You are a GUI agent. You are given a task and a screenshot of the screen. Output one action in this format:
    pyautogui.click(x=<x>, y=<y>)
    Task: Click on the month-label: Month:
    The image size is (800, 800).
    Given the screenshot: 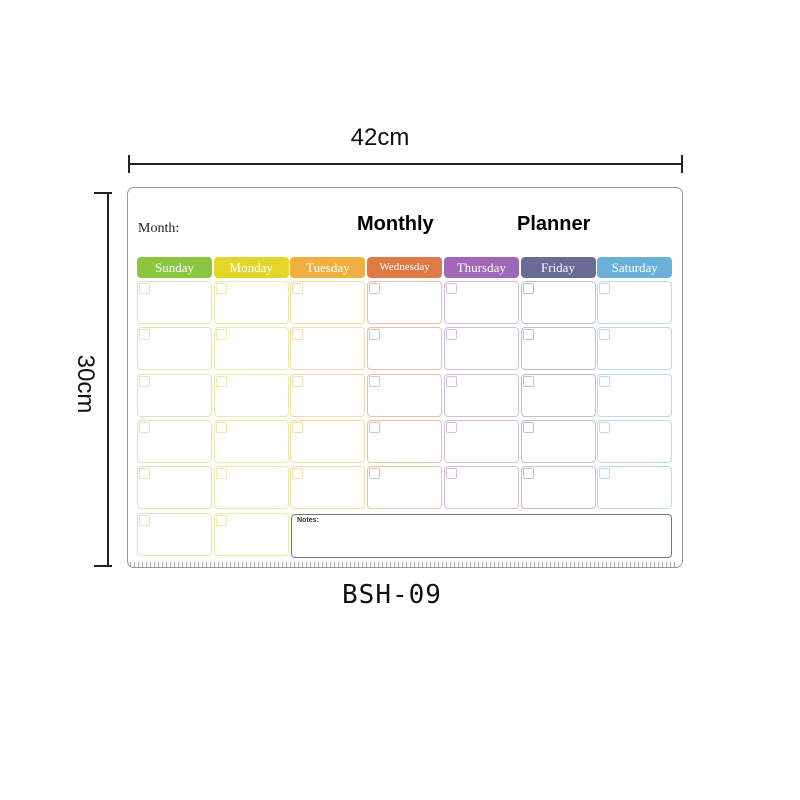 What is the action you would take?
    pyautogui.click(x=159, y=228)
    